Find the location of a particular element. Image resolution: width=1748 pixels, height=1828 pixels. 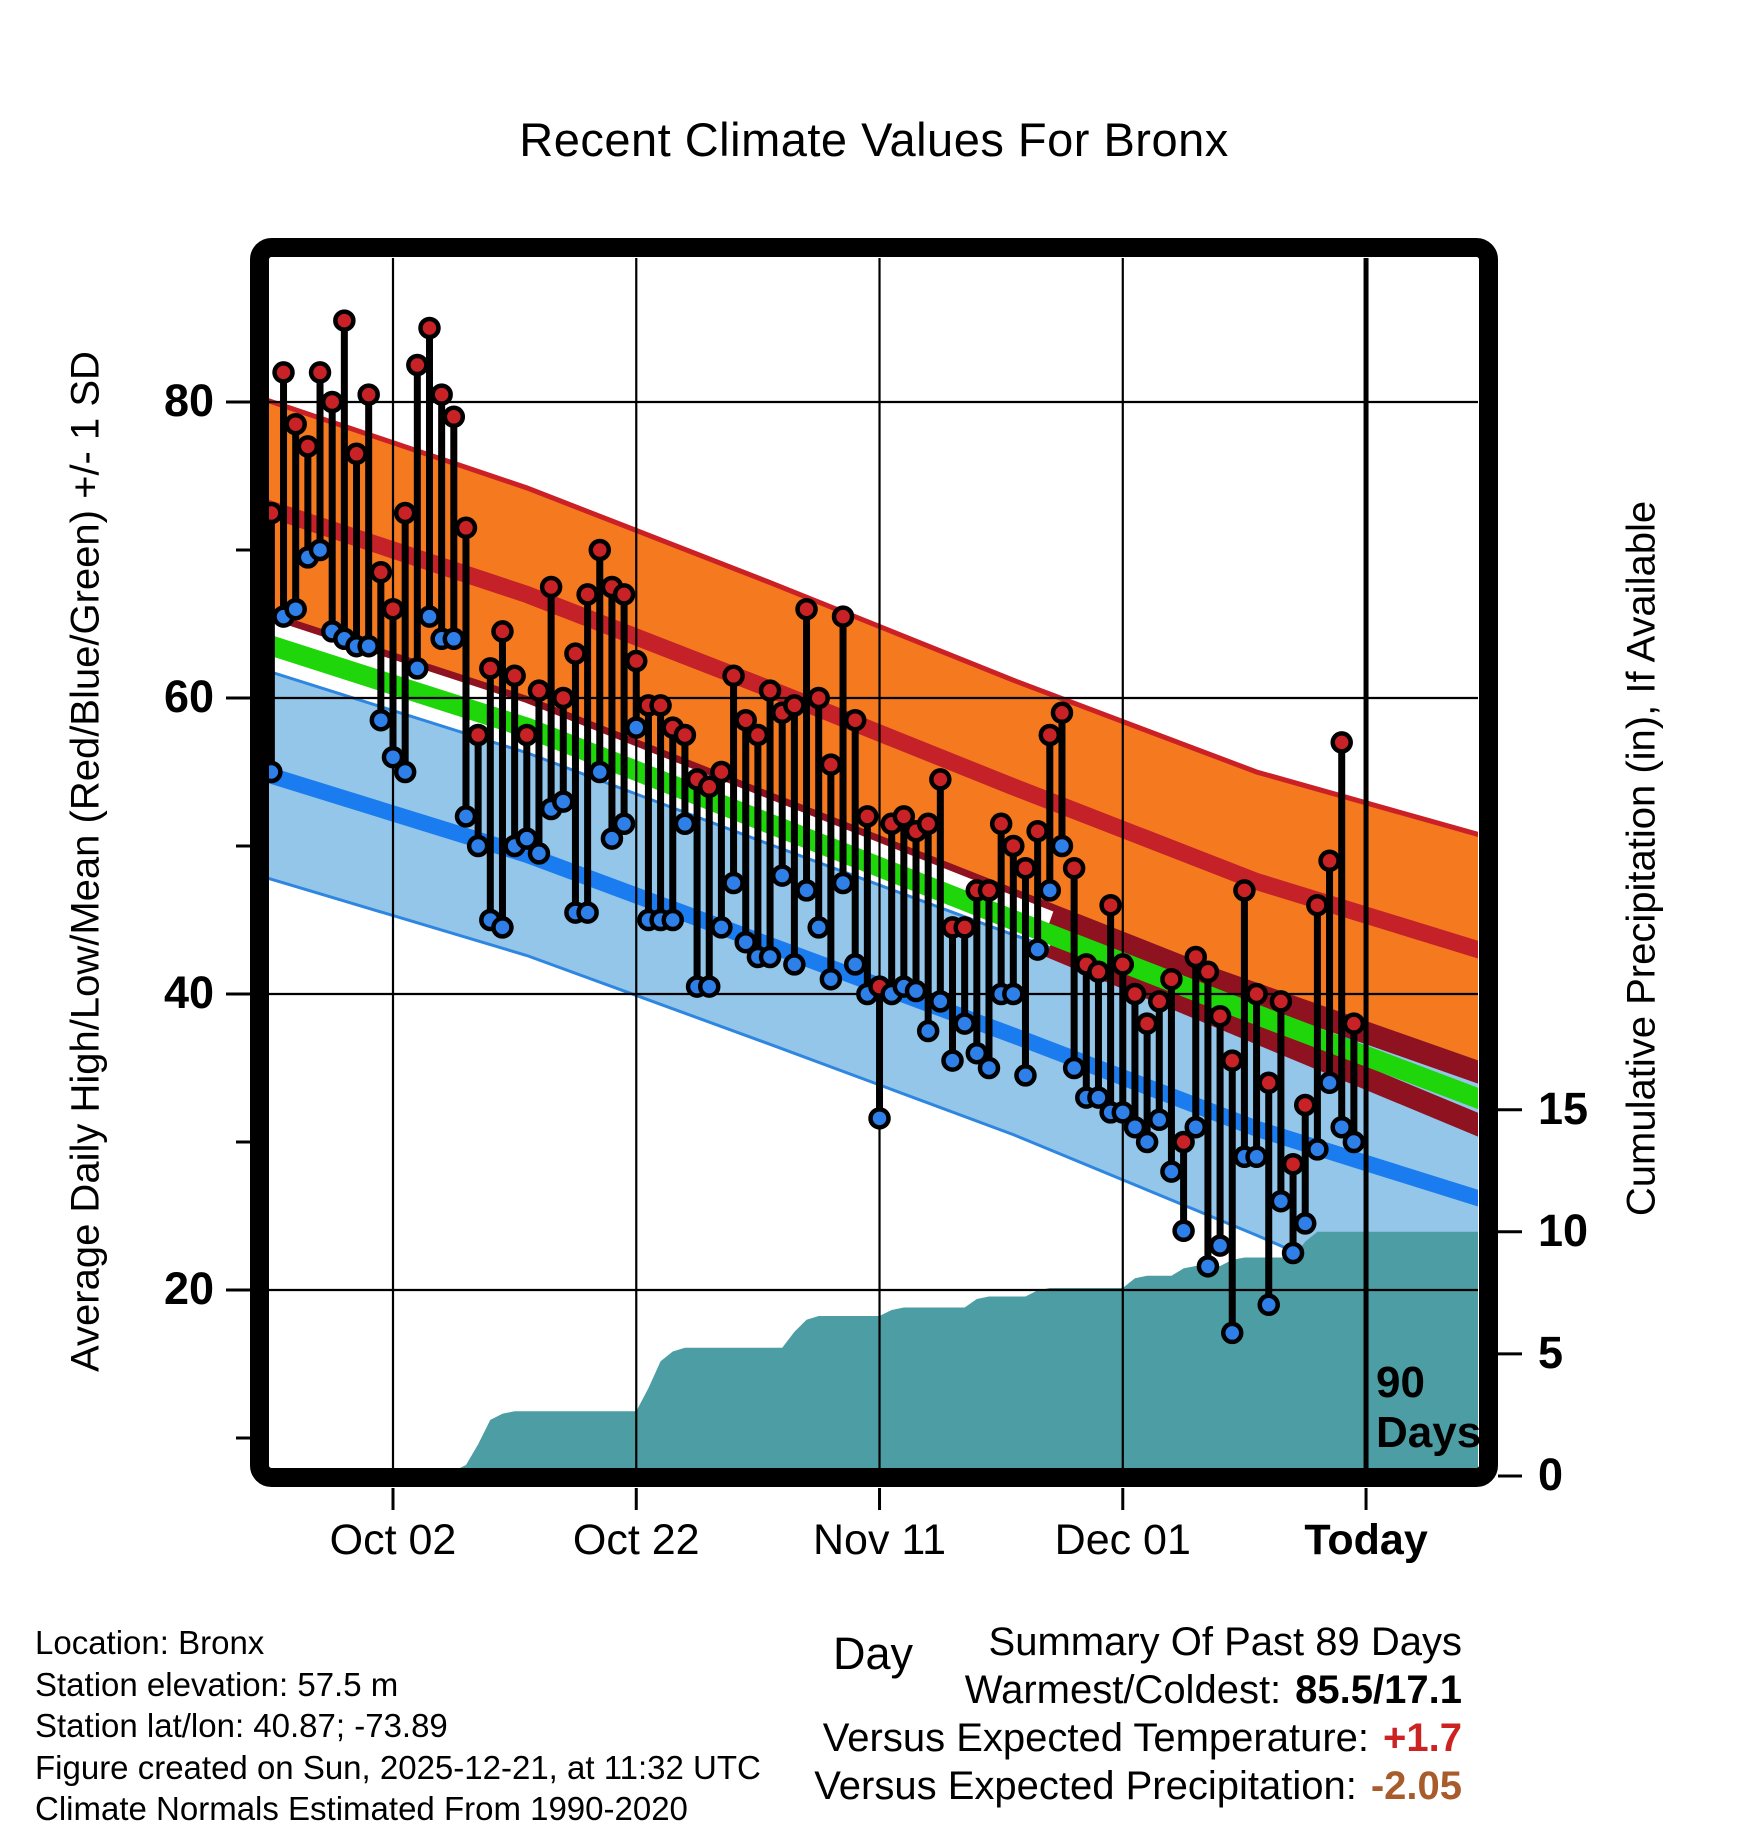

precip-area is located at coordinates (969, 1349).